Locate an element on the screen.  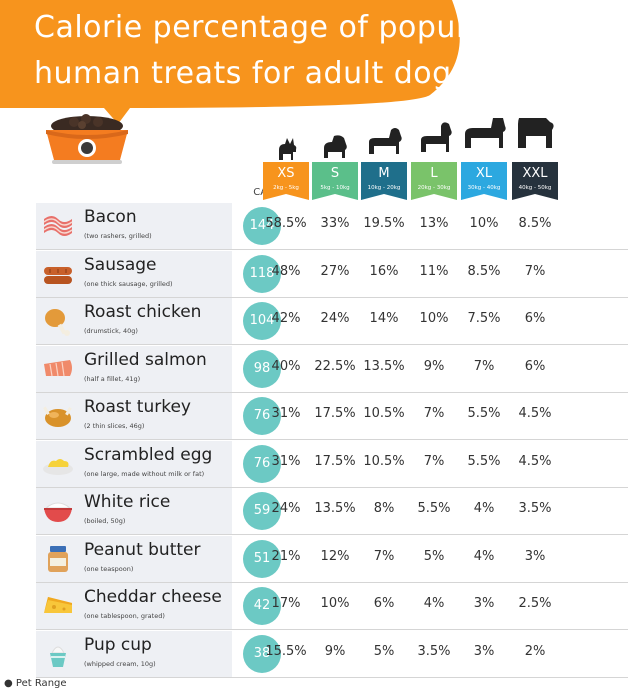
food-name: Roast turkey is located at coordinates (137, 407).